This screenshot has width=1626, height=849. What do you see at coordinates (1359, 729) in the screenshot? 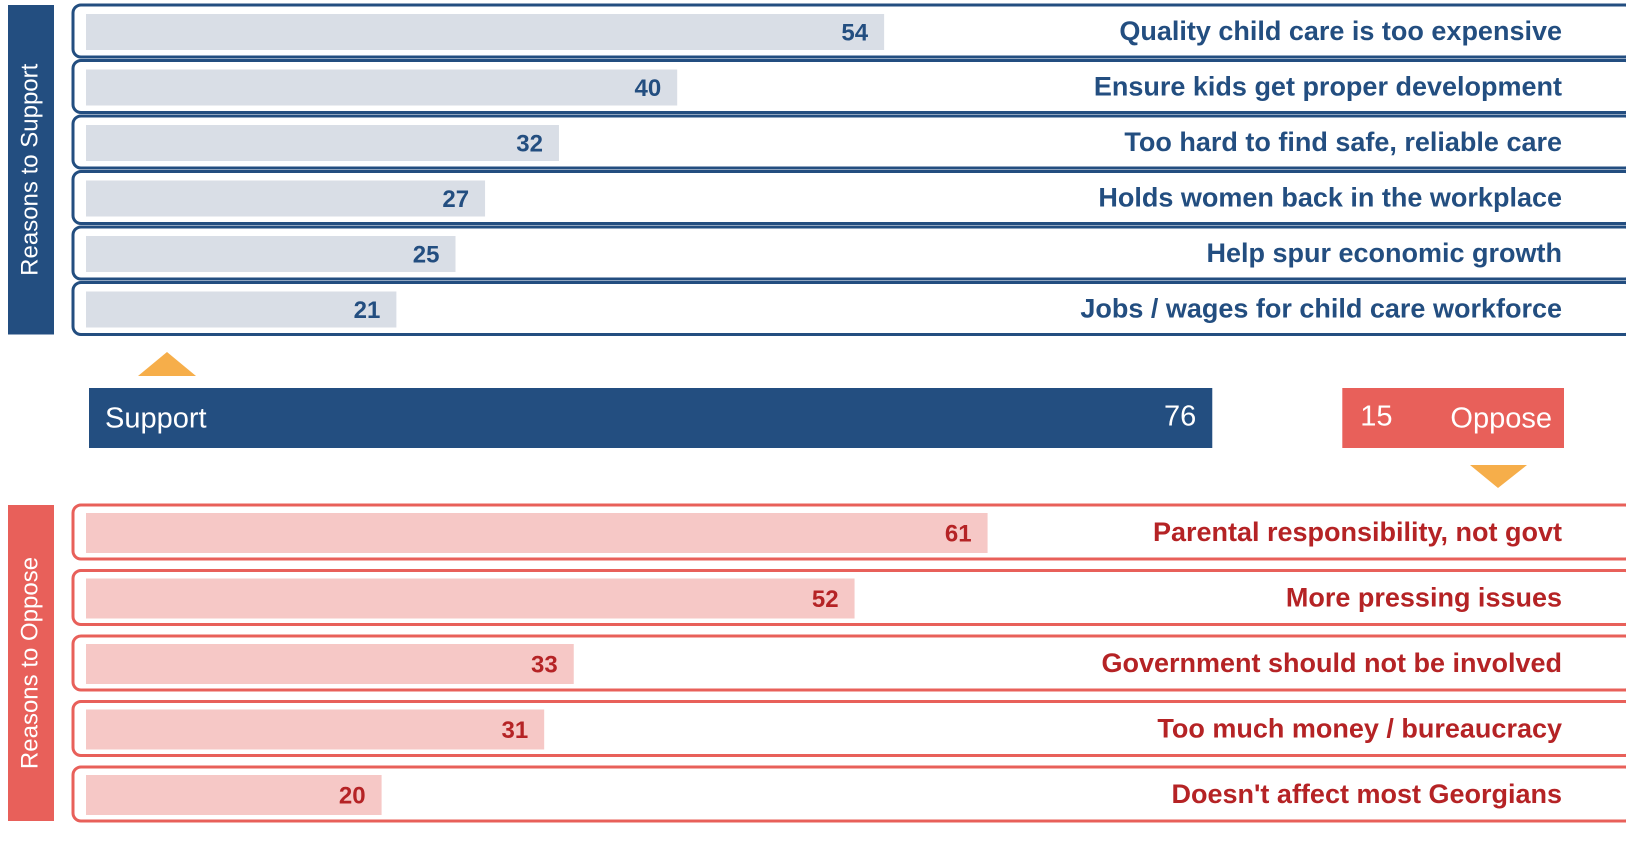
I see `category-label: Too much money / bureaucracy` at bounding box center [1359, 729].